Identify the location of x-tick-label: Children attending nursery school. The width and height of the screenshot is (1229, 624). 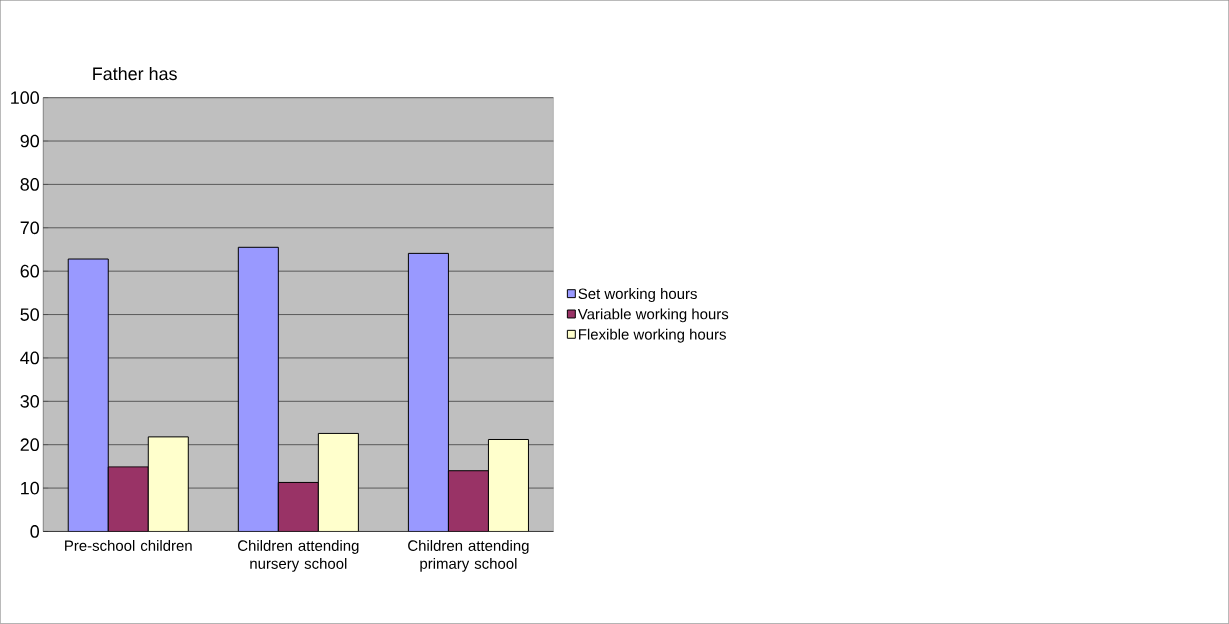
(298, 556).